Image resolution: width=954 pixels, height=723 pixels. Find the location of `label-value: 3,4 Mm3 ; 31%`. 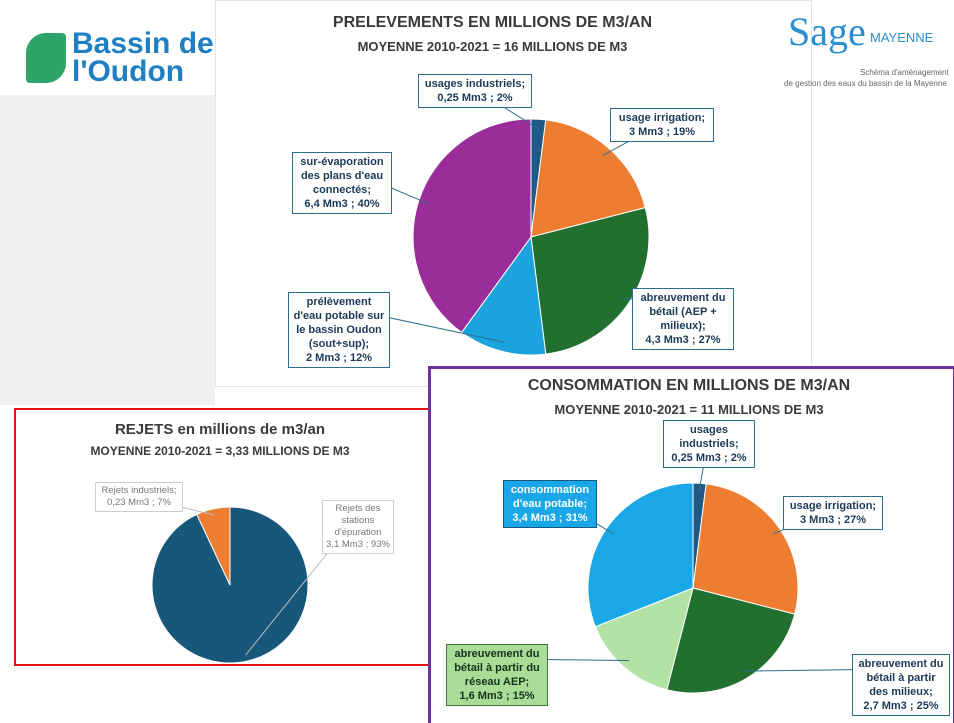

label-value: 3,4 Mm3 ; 31% is located at coordinates (550, 518).